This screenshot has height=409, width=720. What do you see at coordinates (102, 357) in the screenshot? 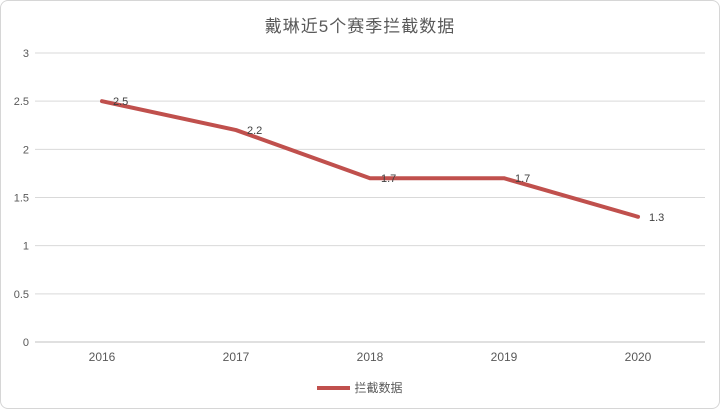
I see `x-tick-label: 2016` at bounding box center [102, 357].